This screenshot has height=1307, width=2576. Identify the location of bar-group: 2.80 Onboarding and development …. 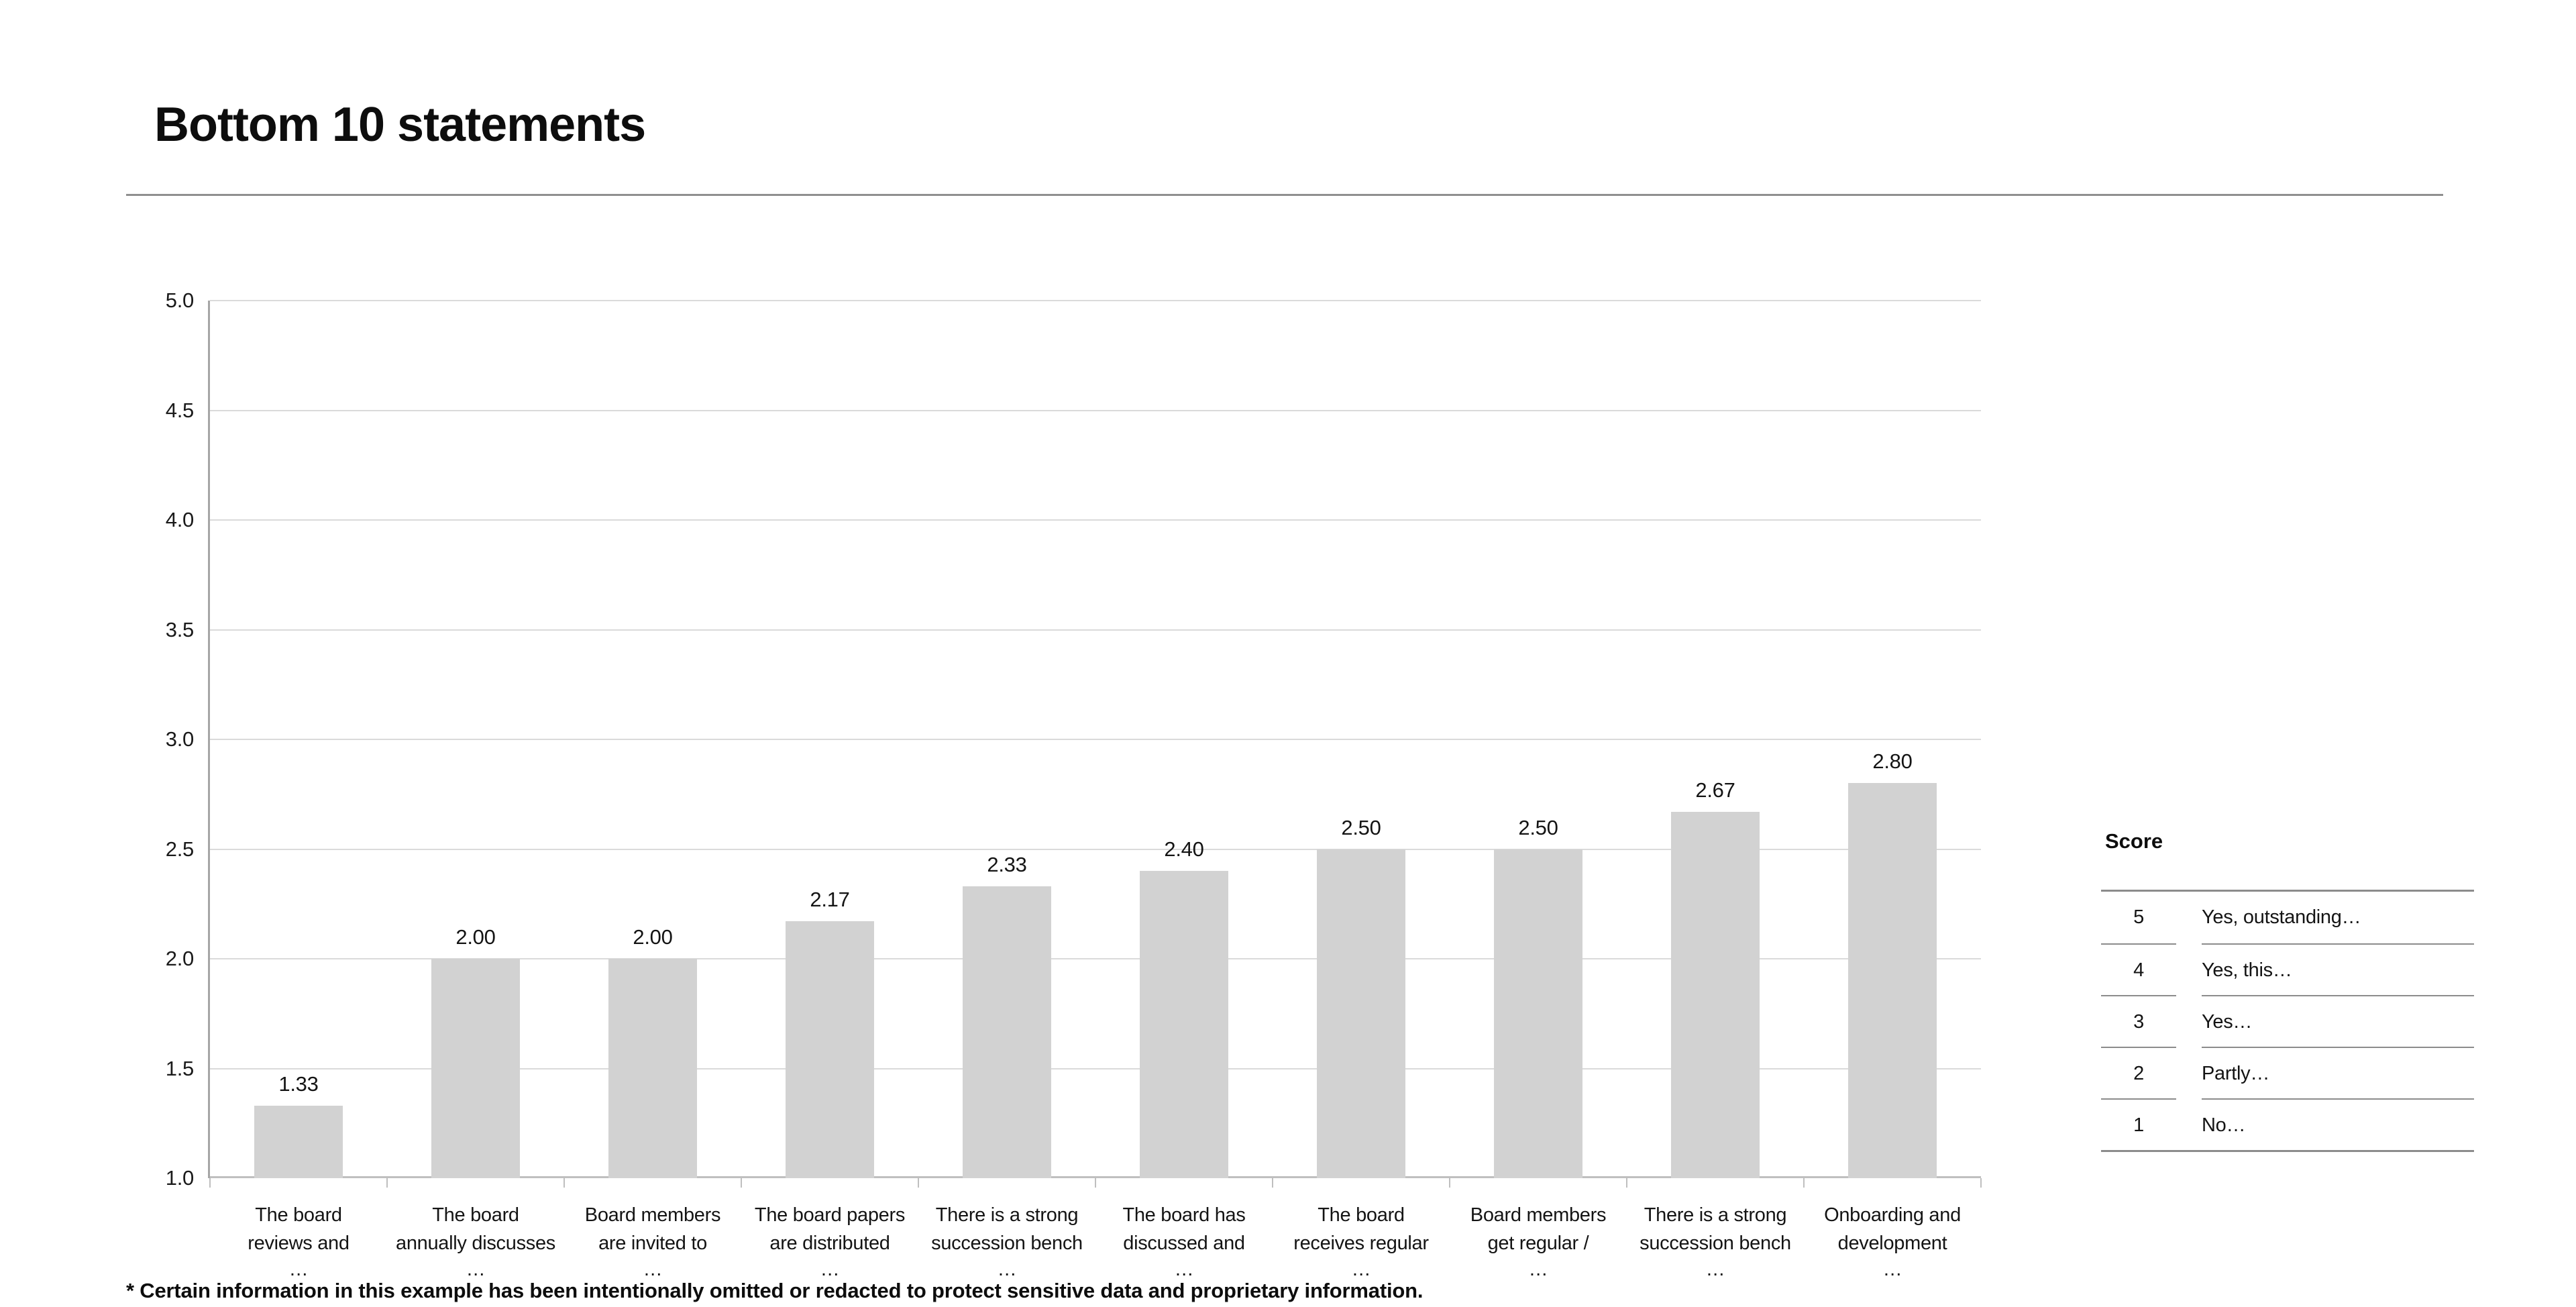
(1892, 790).